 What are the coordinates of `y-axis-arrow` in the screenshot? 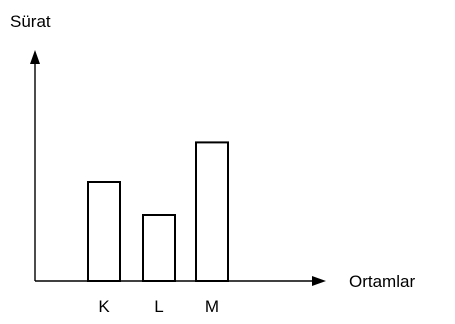 It's located at (35, 57).